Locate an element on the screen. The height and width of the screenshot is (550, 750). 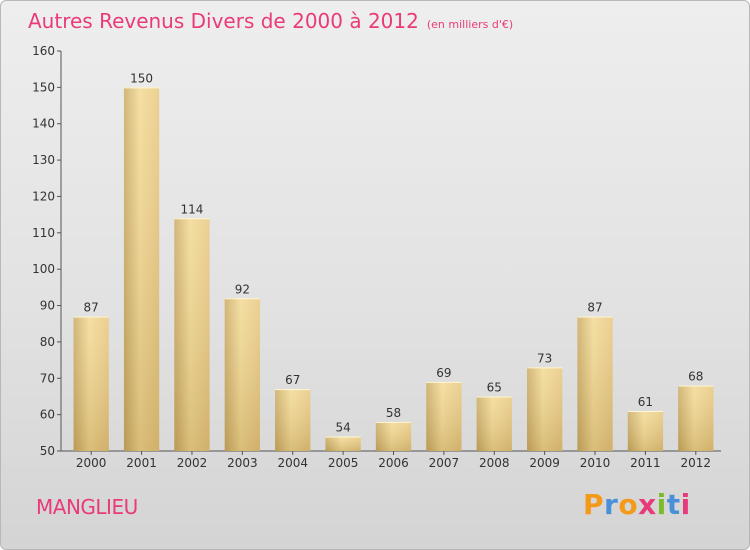
y-tick-label: 90 is located at coordinates (47, 306).